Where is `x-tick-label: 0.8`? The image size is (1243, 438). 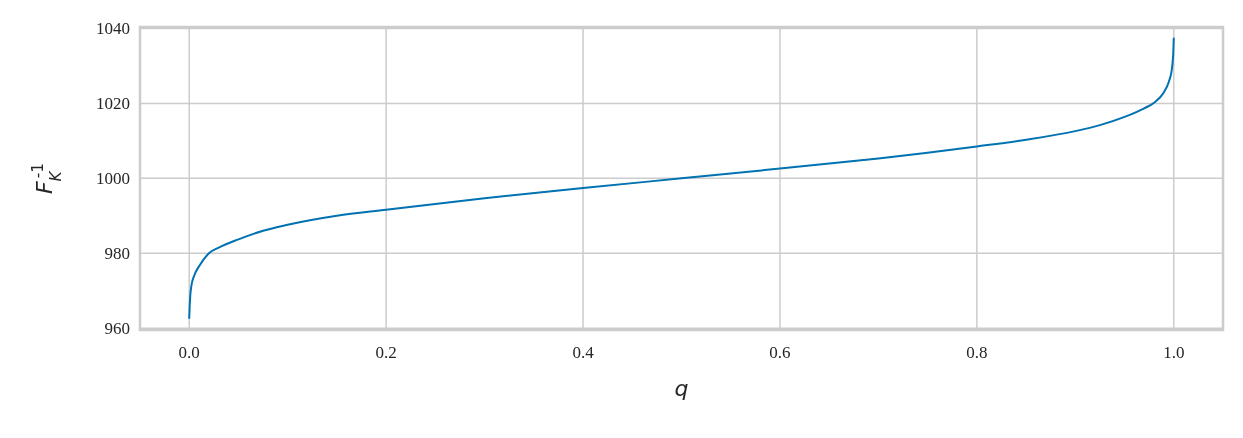
x-tick-label: 0.8 is located at coordinates (977, 352).